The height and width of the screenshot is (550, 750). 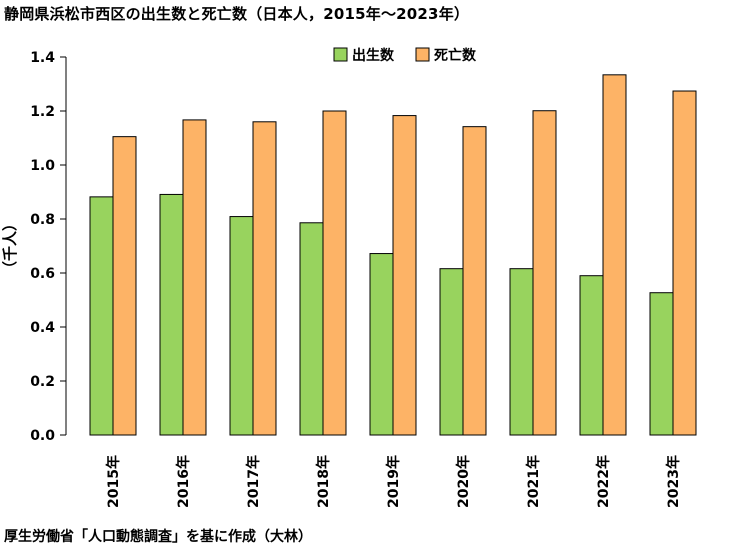 What do you see at coordinates (237, 14) in the screenshot?
I see `chart-title: 静岡県浜松市西区の出生数と死亡数（日本人，2015年～2023年）` at bounding box center [237, 14].